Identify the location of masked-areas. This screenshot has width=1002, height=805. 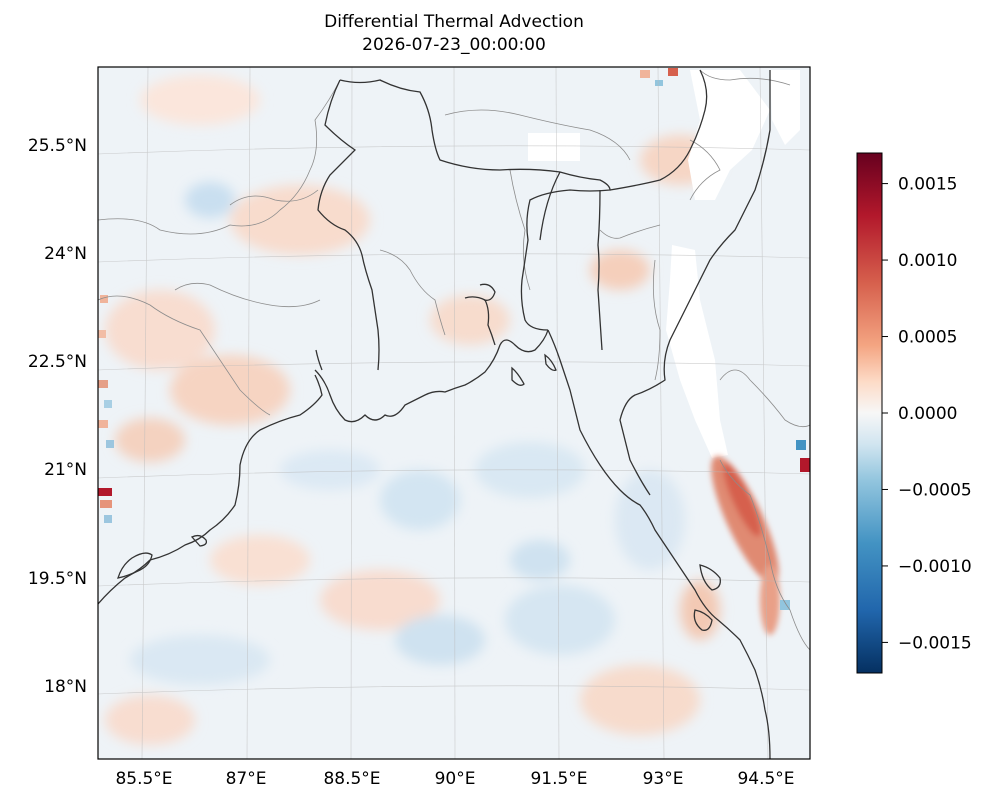
(664, 264).